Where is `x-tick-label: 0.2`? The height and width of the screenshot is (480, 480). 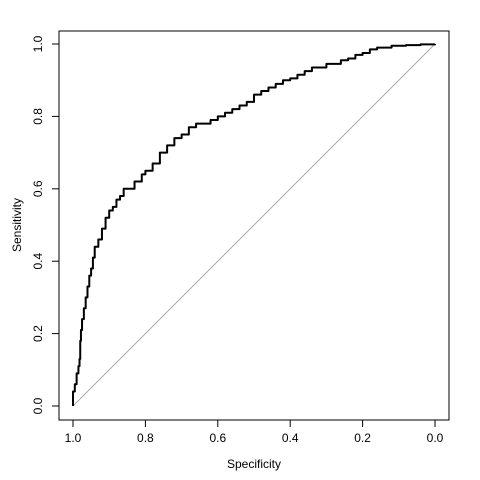
x-tick-label: 0.2 is located at coordinates (362, 438).